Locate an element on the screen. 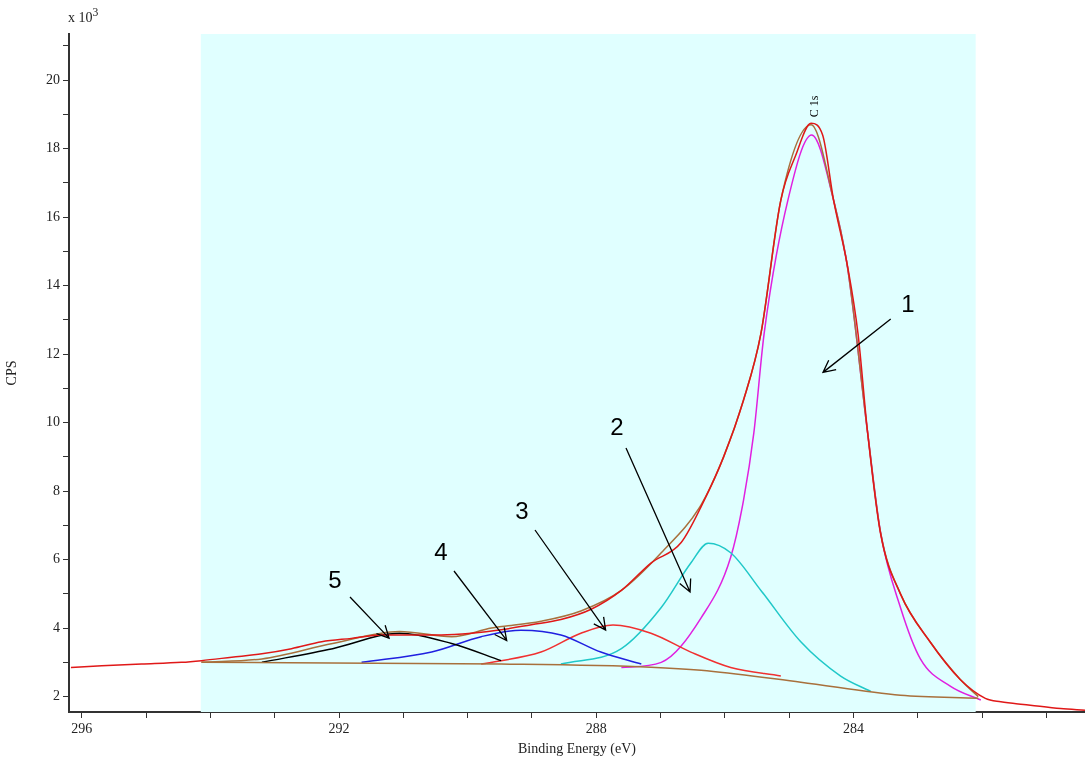 The width and height of the screenshot is (1085, 762). annotation: 3 is located at coordinates (522, 510).